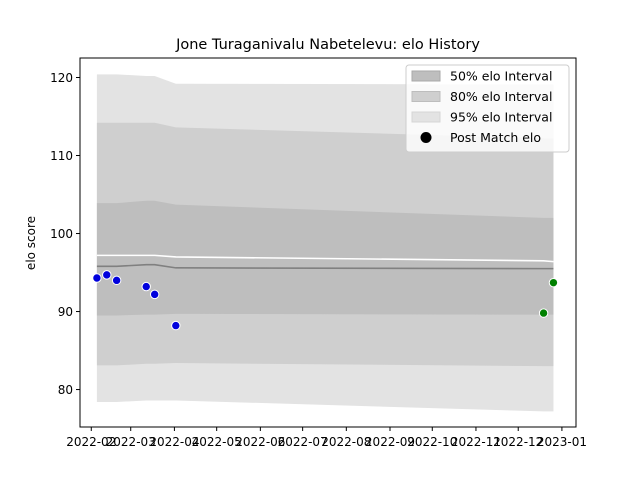  Describe the element at coordinates (390, 442) in the screenshot. I see `x-tick-label: 2022-09` at that location.